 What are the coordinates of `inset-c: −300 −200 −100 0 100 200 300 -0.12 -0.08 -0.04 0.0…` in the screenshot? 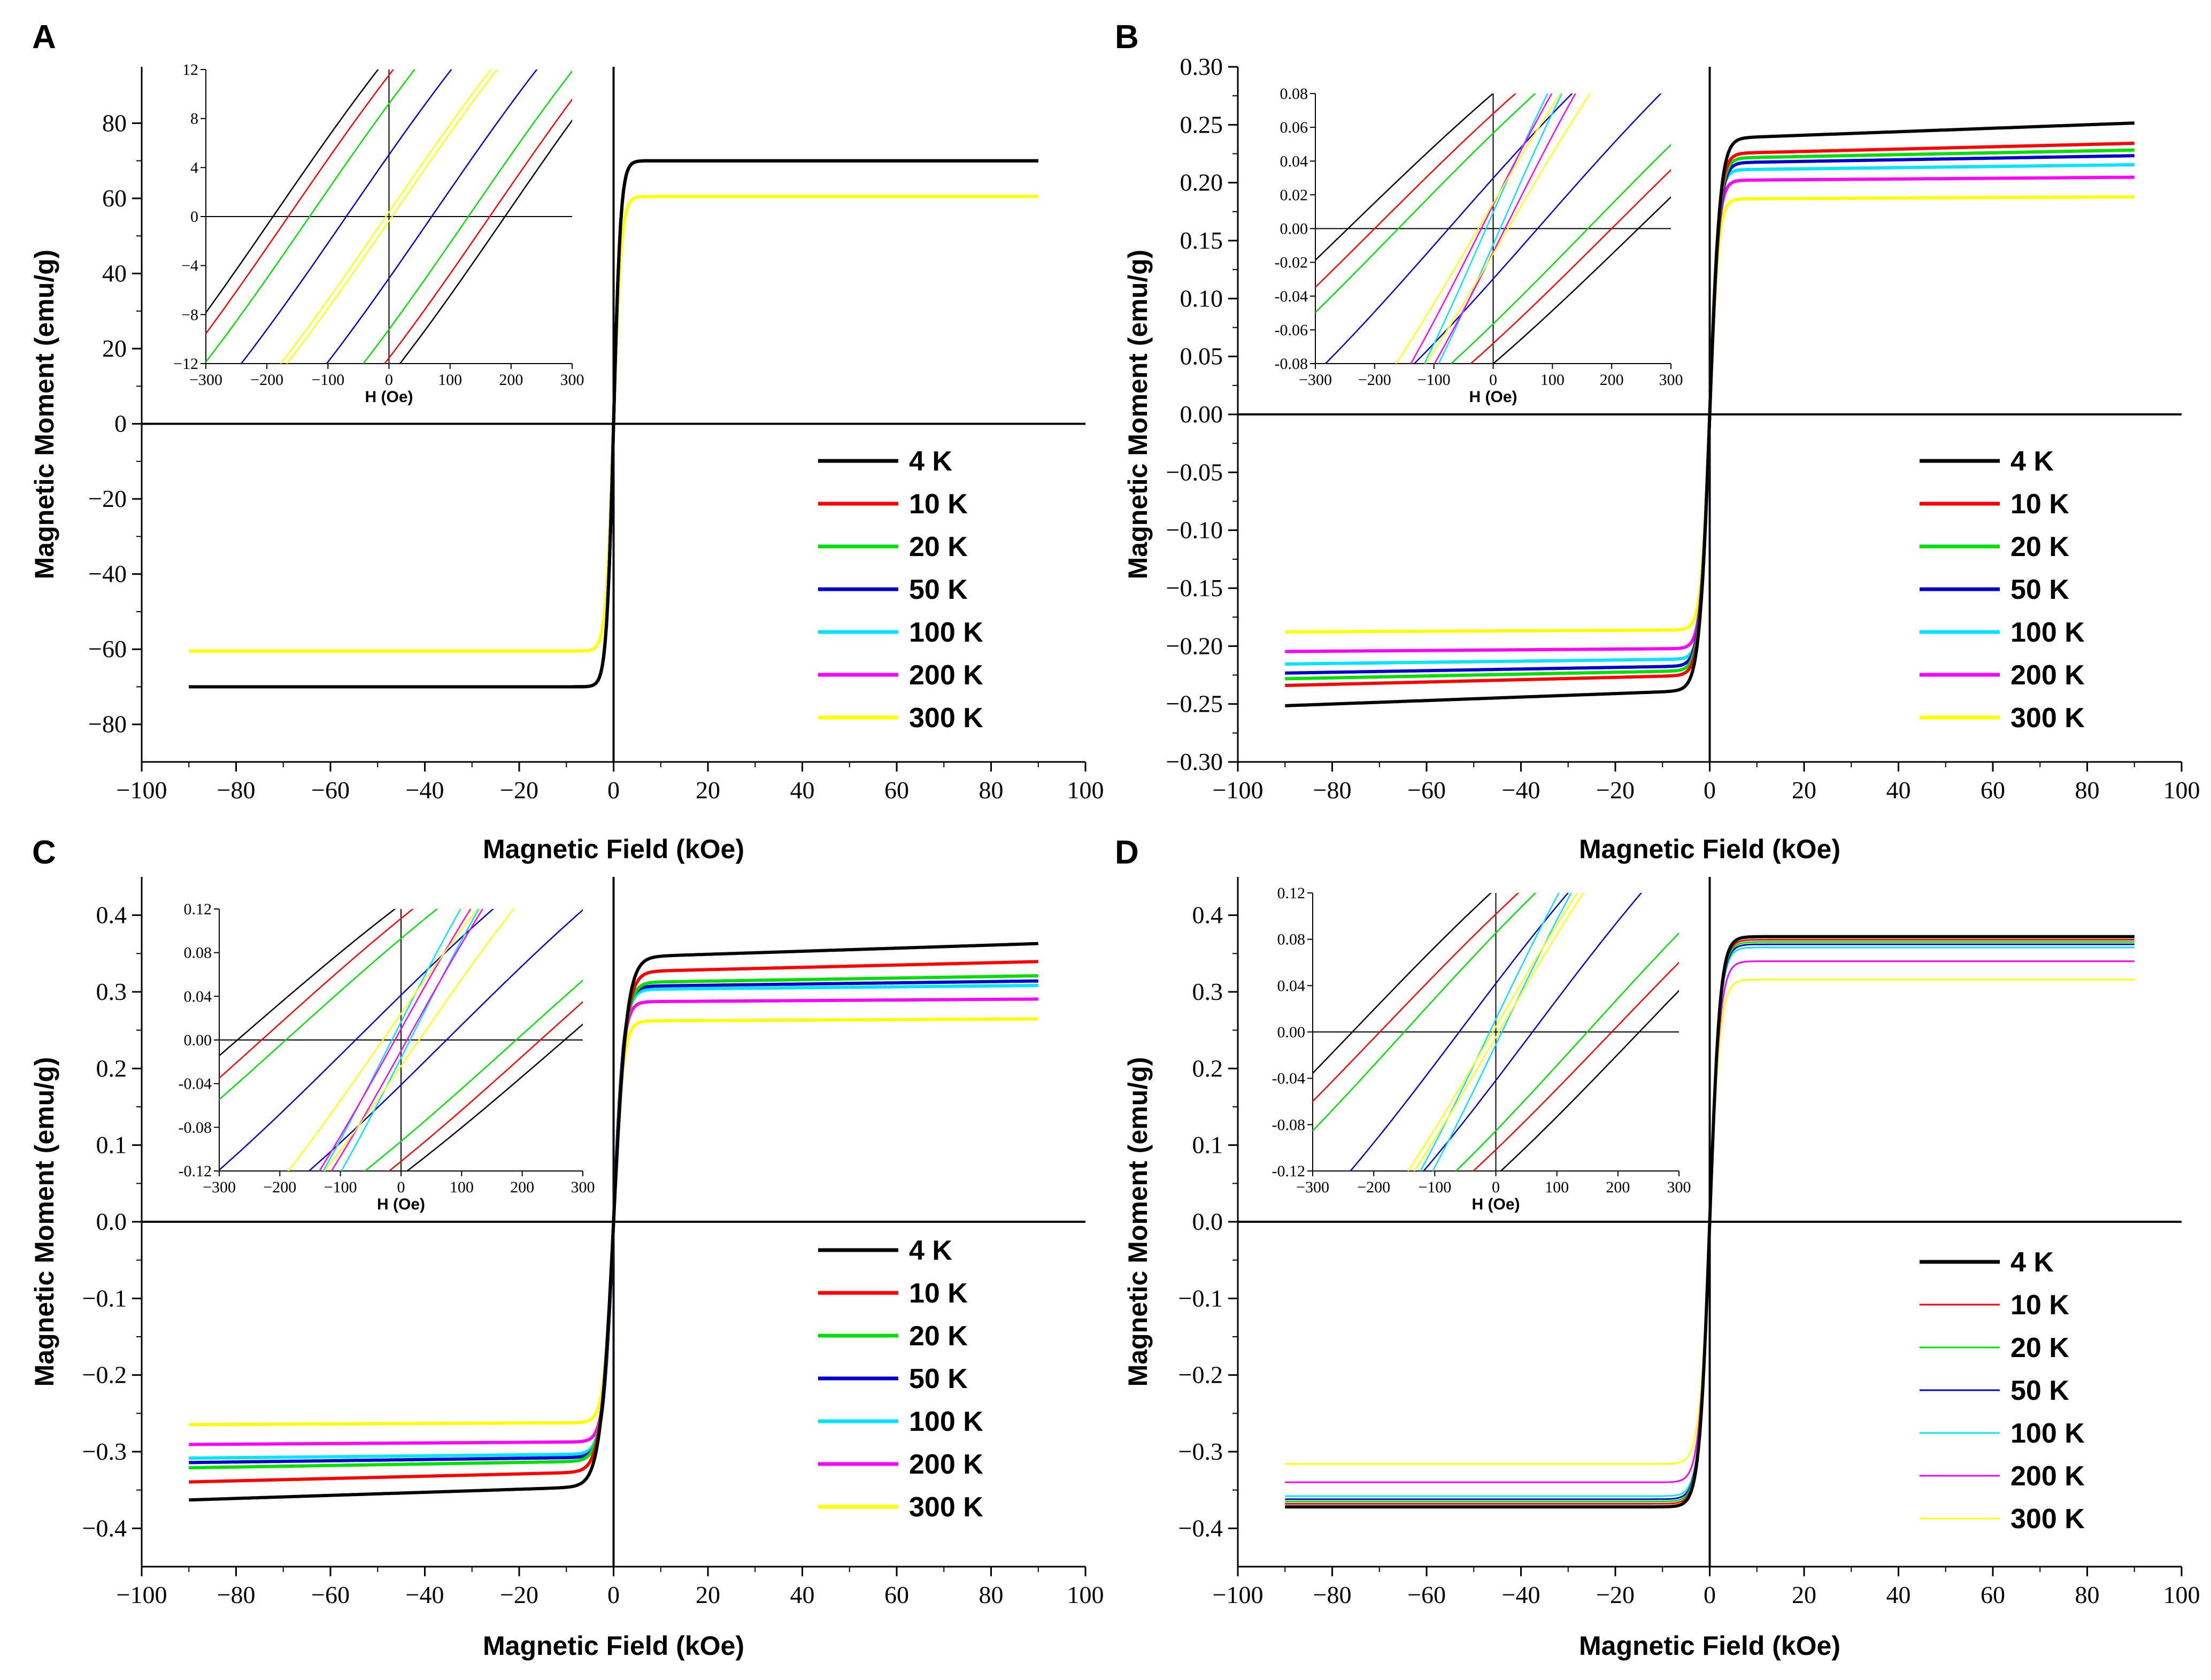 It's located at (387, 1056).